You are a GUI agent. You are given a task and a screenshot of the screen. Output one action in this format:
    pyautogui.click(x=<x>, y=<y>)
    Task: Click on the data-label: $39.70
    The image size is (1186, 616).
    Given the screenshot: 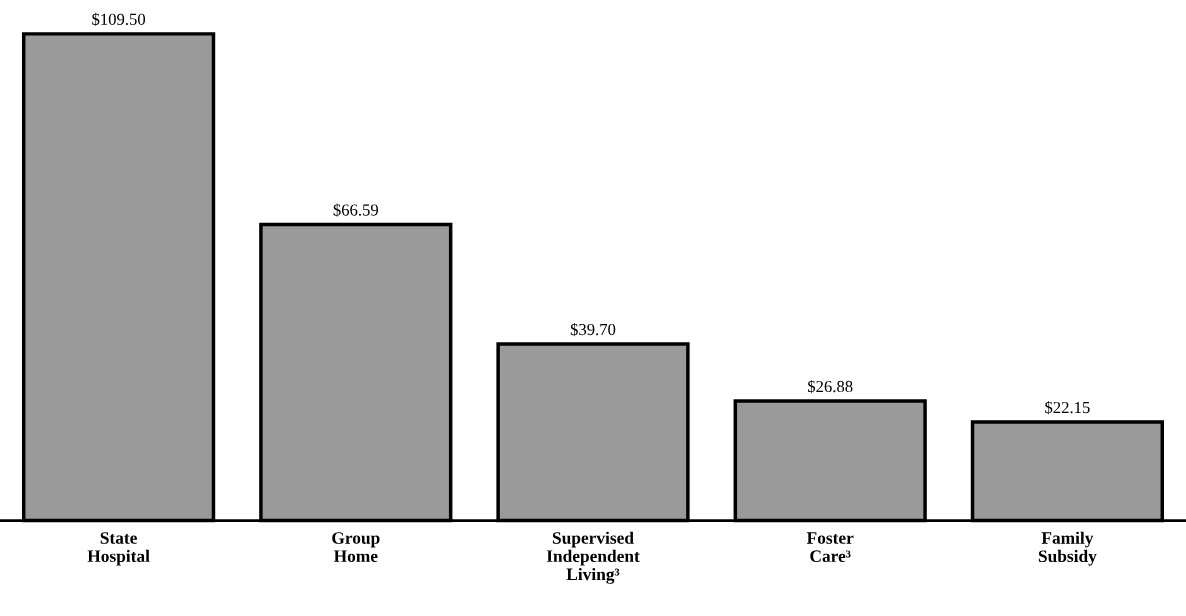 What is the action you would take?
    pyautogui.click(x=593, y=329)
    